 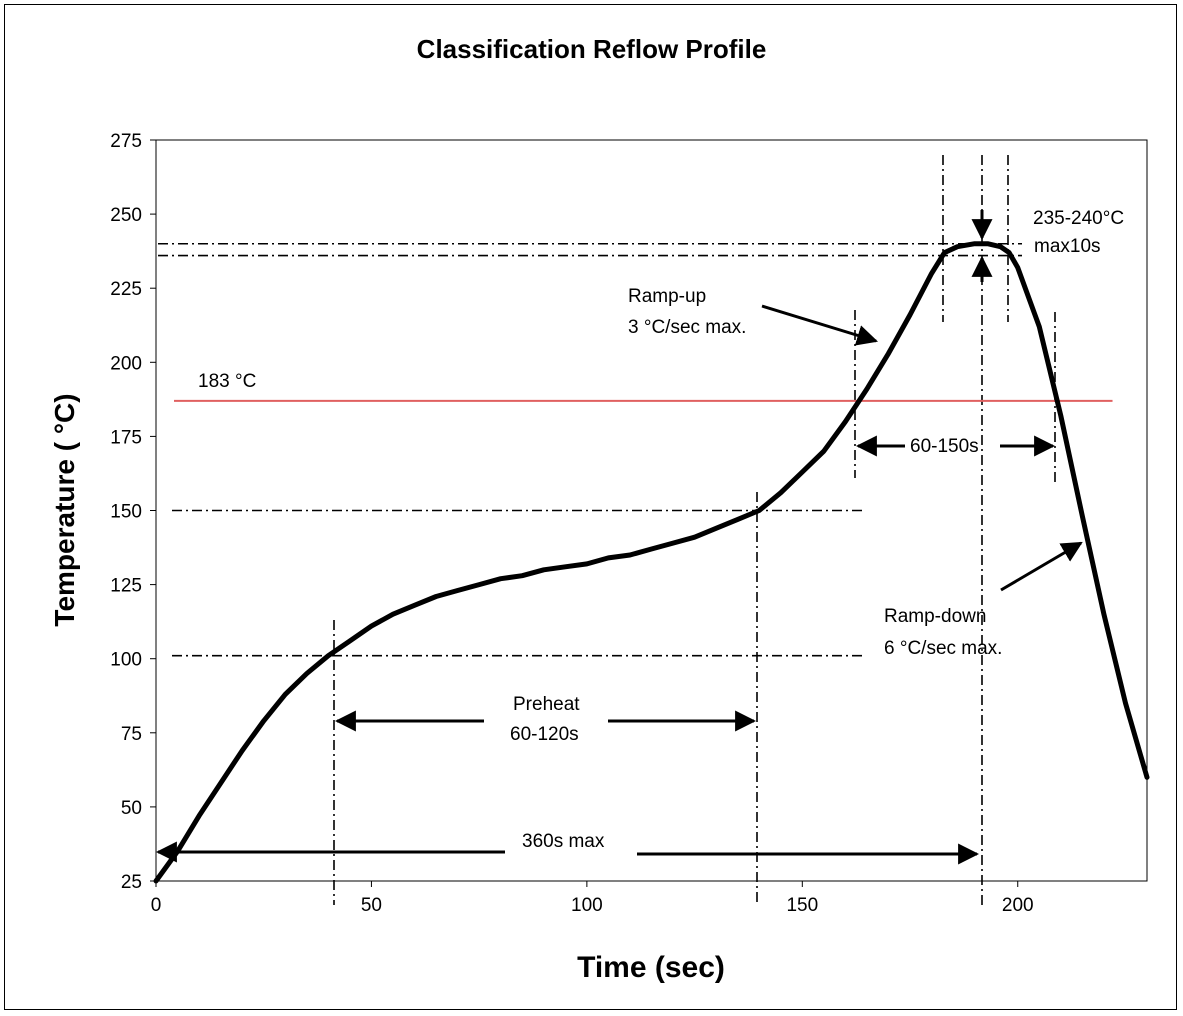 What do you see at coordinates (667, 296) in the screenshot?
I see `ramp-up-label-1: Ramp-up` at bounding box center [667, 296].